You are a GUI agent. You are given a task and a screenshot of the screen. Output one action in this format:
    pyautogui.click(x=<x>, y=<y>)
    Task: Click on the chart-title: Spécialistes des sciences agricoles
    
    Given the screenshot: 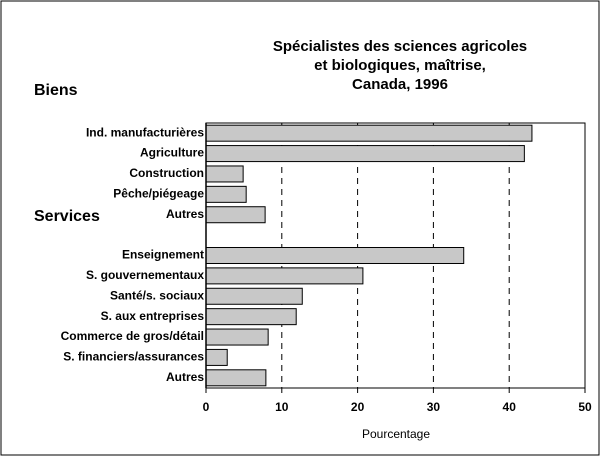 What is the action you would take?
    pyautogui.click(x=400, y=46)
    